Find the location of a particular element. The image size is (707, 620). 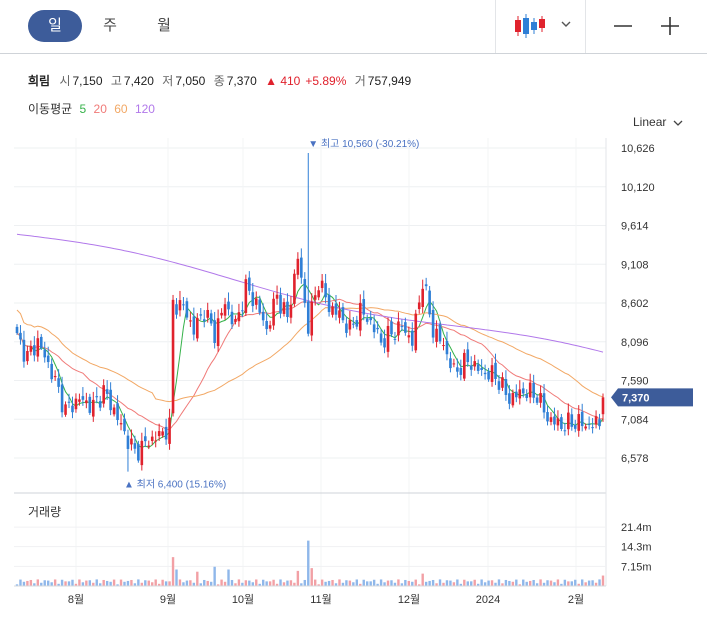

change-value: ▲ 410 is located at coordinates (283, 81).